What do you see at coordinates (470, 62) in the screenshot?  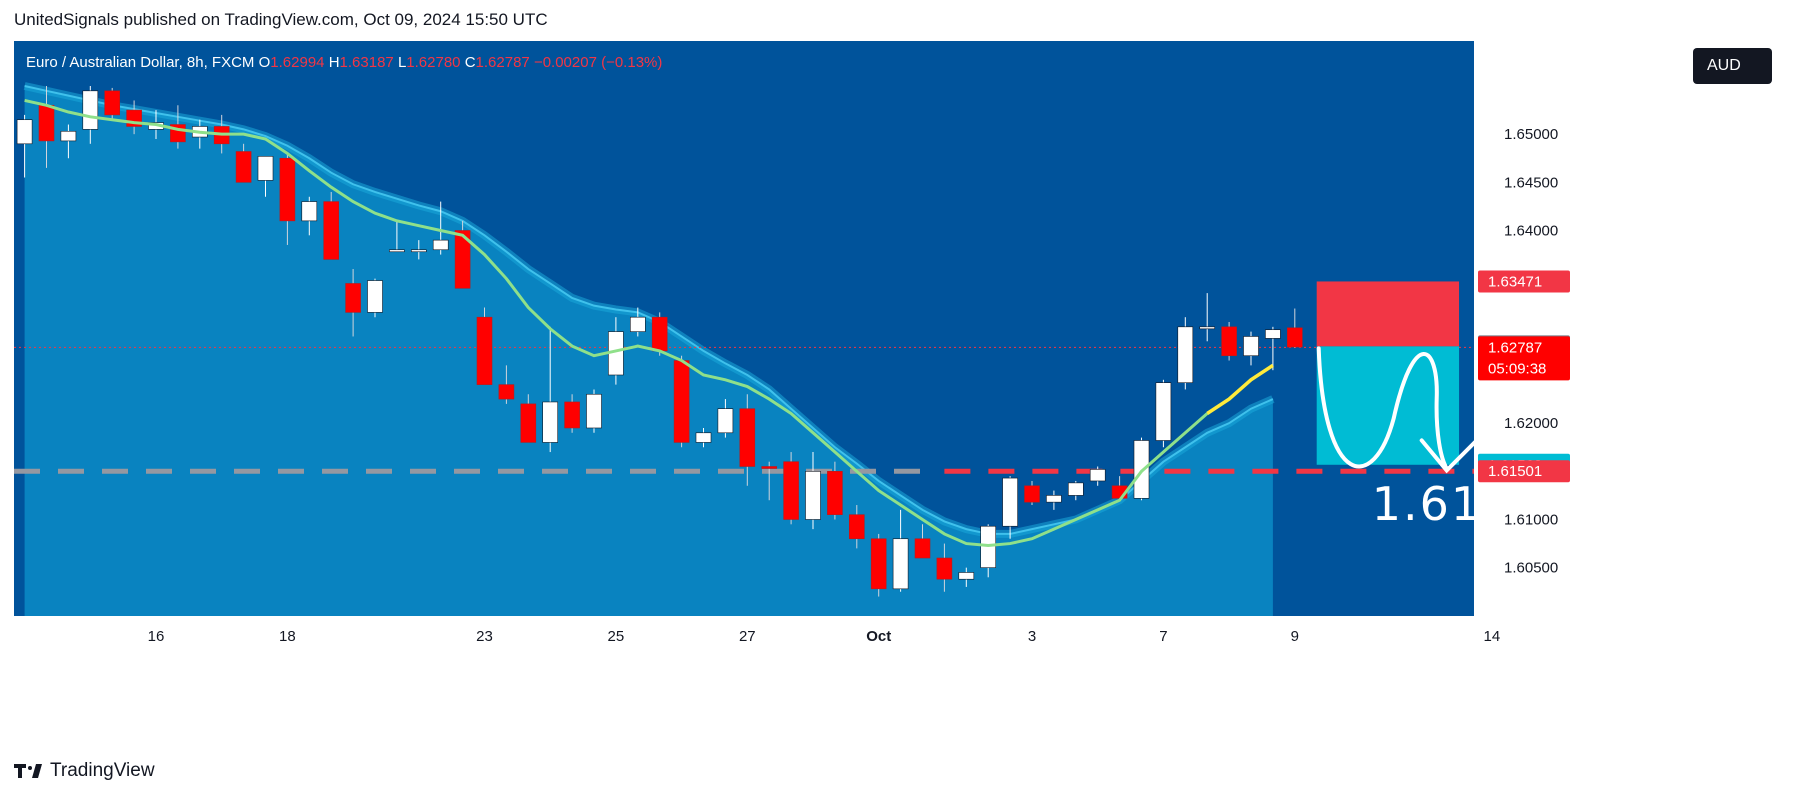 I see `close-label: C` at bounding box center [470, 62].